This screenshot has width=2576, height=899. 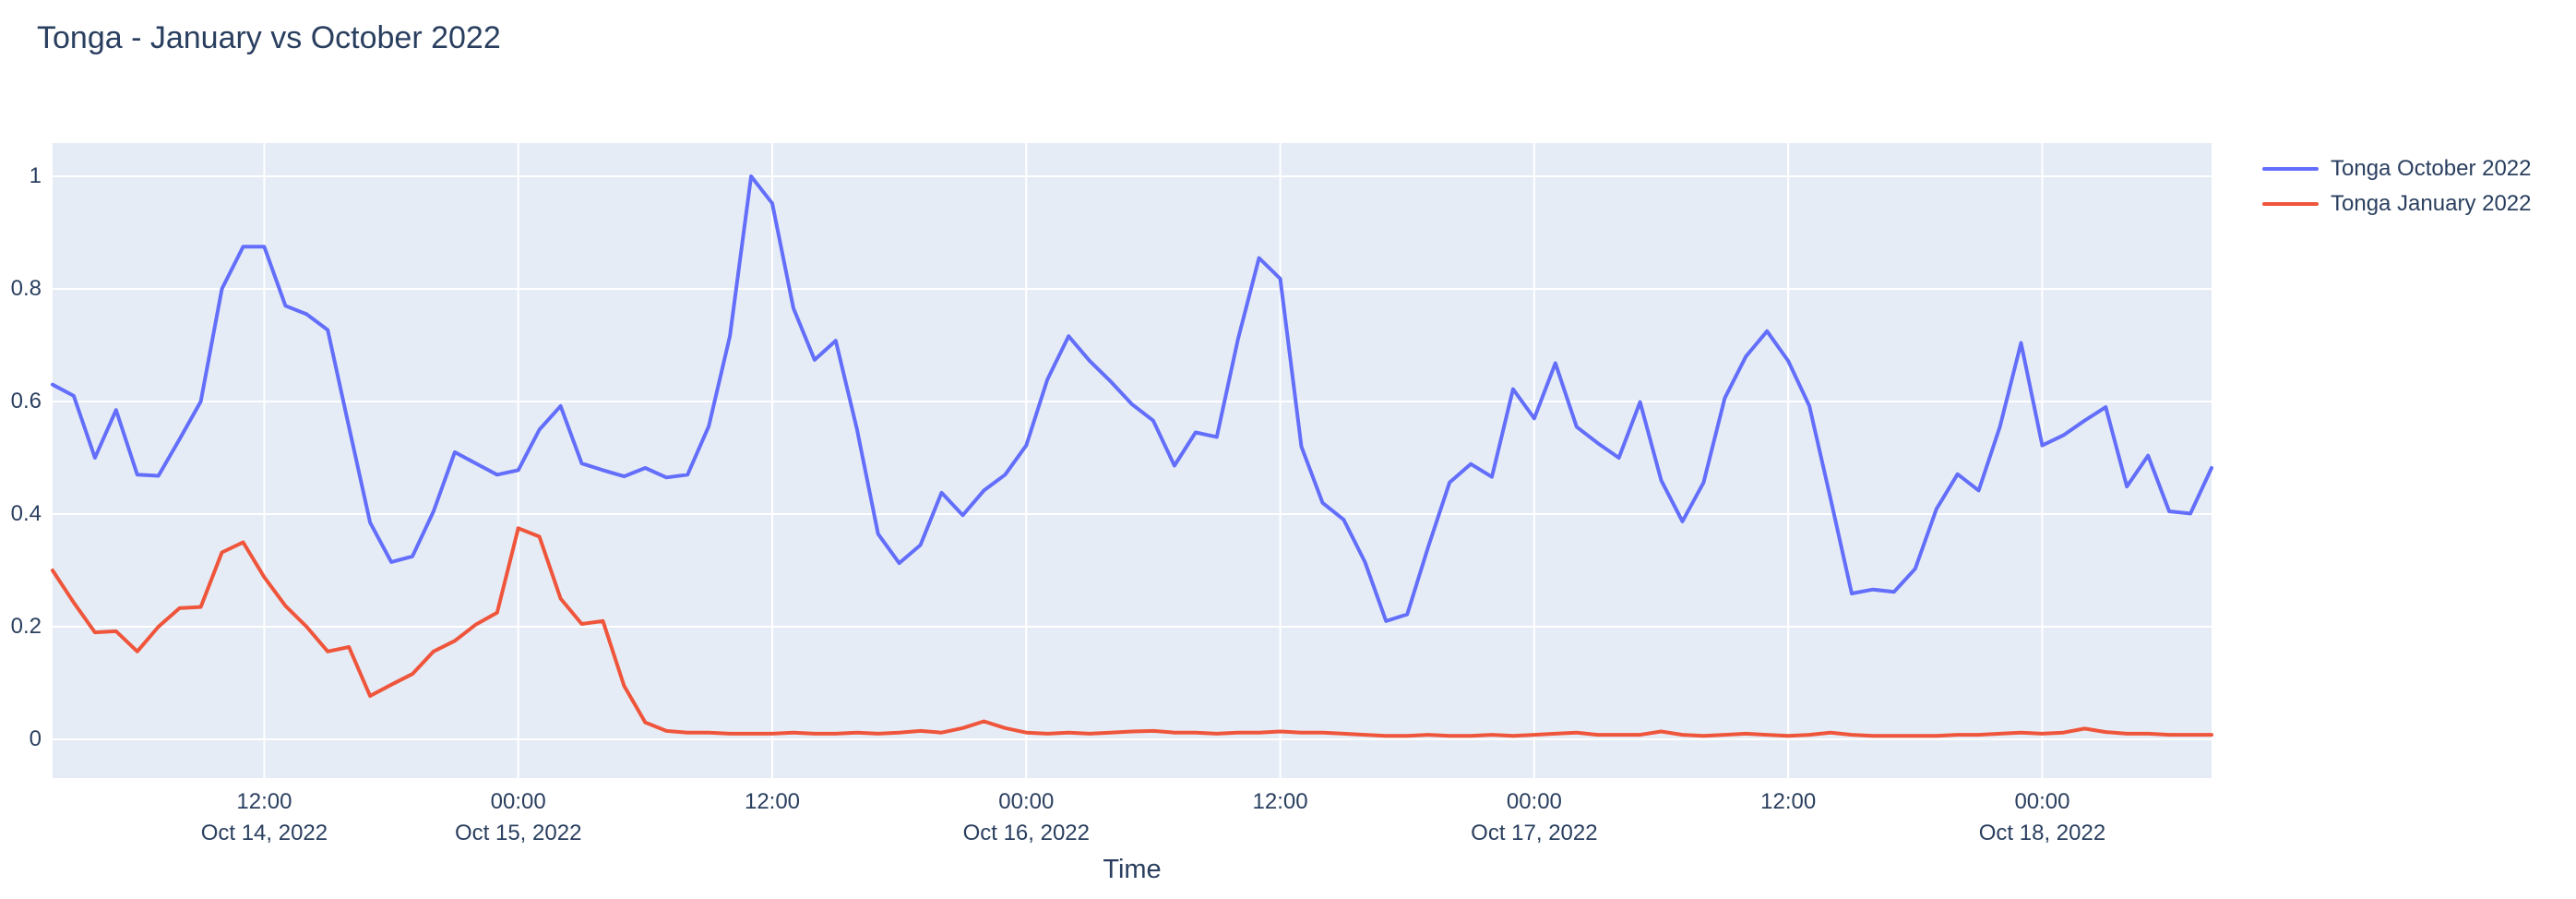 I want to click on x-tick-label: 00:00 Oct 18, 2022, so click(x=2042, y=817).